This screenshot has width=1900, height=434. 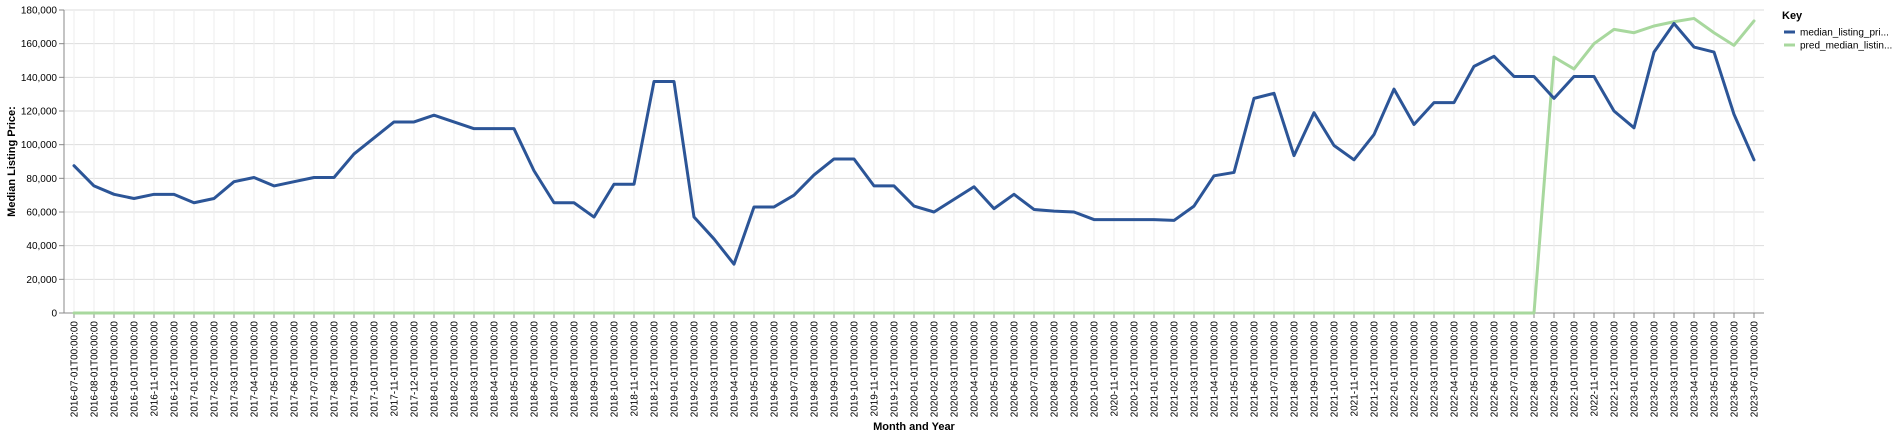 What do you see at coordinates (1435, 369) in the screenshot?
I see `x-tick-label: 2022-03-01T00:00:00` at bounding box center [1435, 369].